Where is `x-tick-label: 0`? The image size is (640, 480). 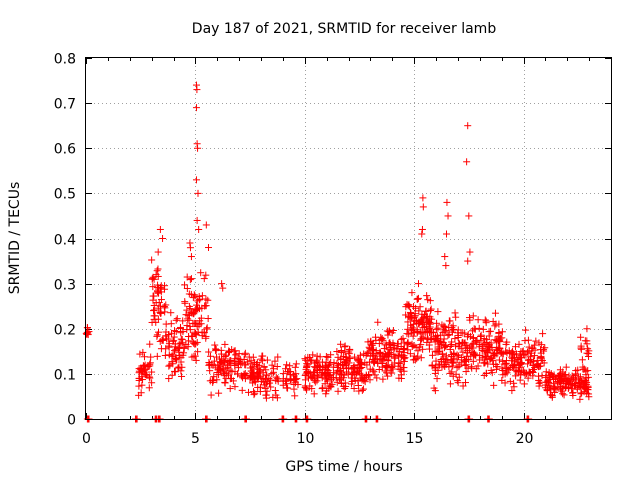 x-tick-label: 0 is located at coordinates (86, 439).